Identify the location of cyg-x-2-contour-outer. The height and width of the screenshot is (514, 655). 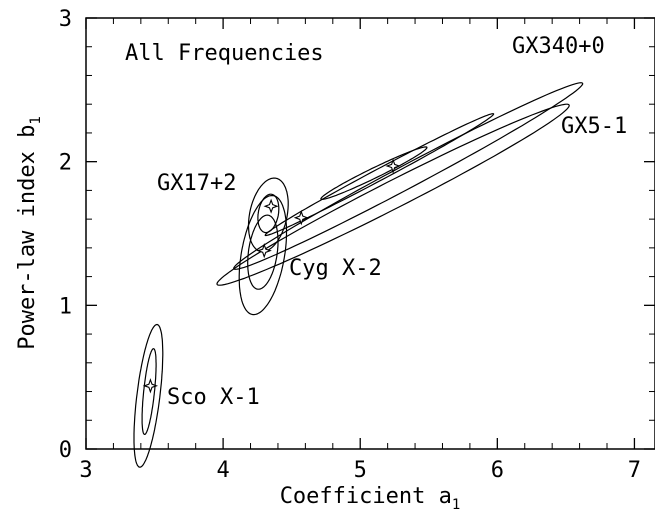
(263, 255).